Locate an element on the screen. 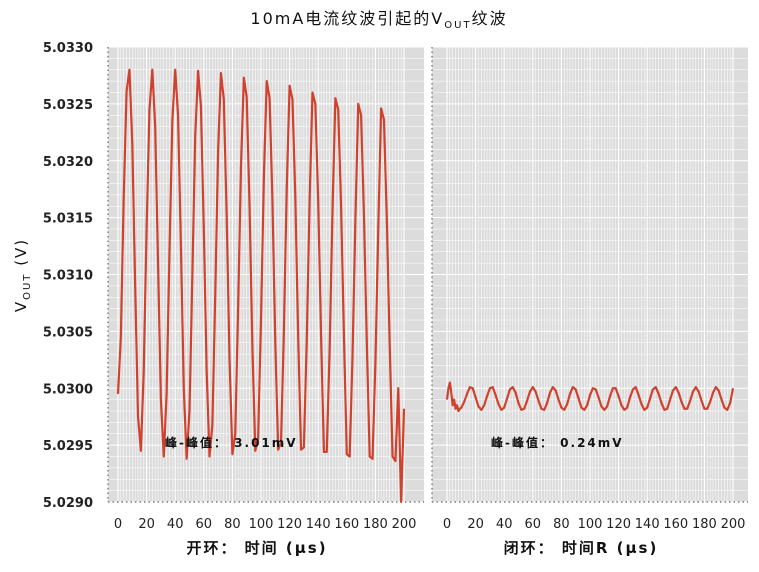 This screenshot has height=572, width=759. y-tick-label: 5.0290 is located at coordinates (68, 503).